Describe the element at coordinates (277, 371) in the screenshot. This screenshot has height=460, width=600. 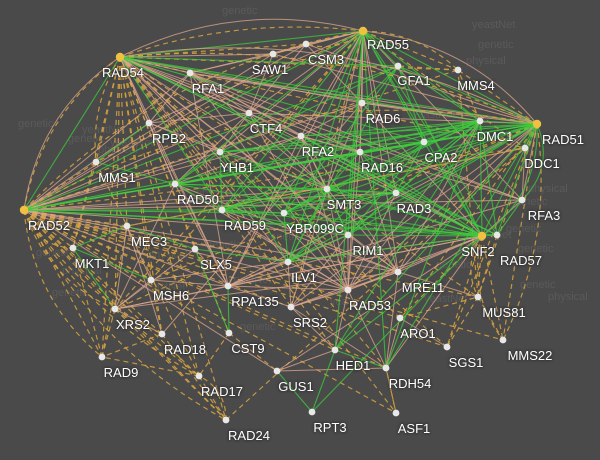
I see `graph-node-gus1` at that location.